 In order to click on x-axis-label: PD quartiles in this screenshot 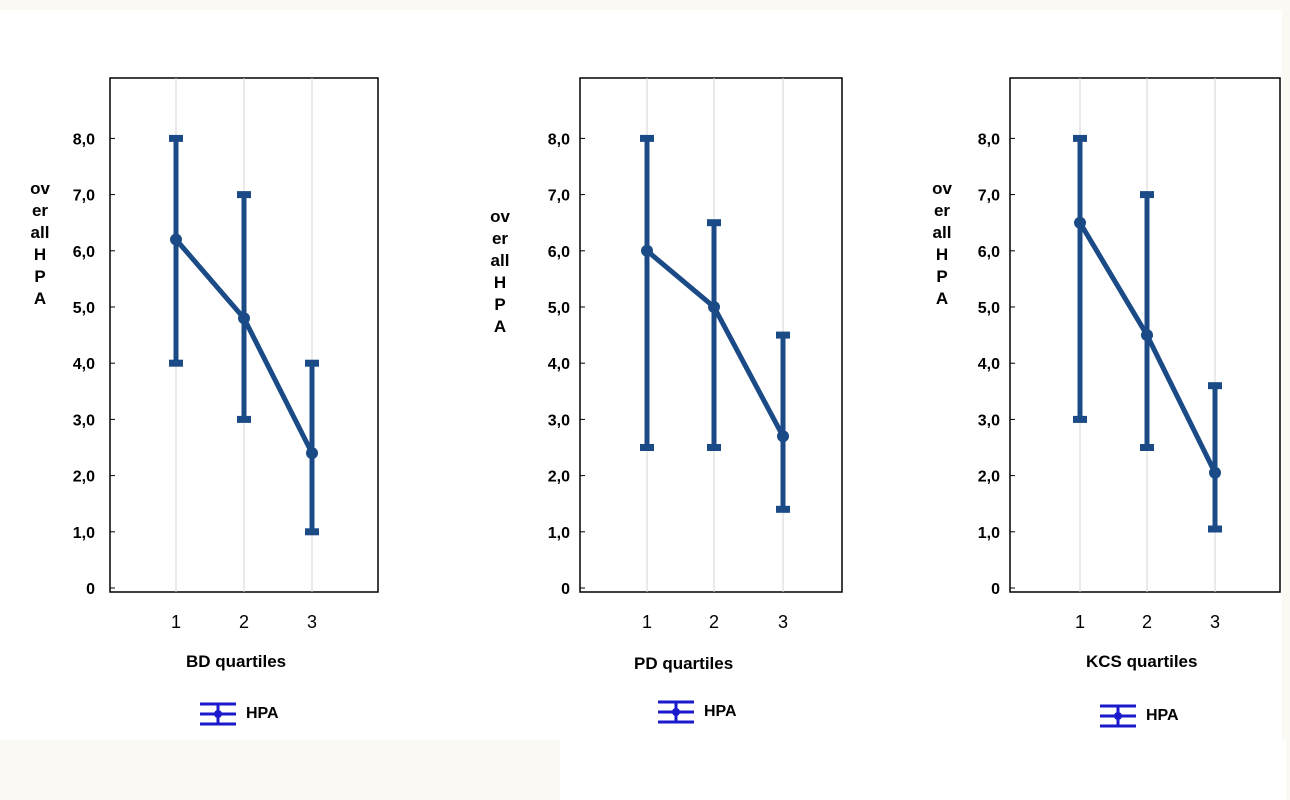, I will do `click(684, 663)`.